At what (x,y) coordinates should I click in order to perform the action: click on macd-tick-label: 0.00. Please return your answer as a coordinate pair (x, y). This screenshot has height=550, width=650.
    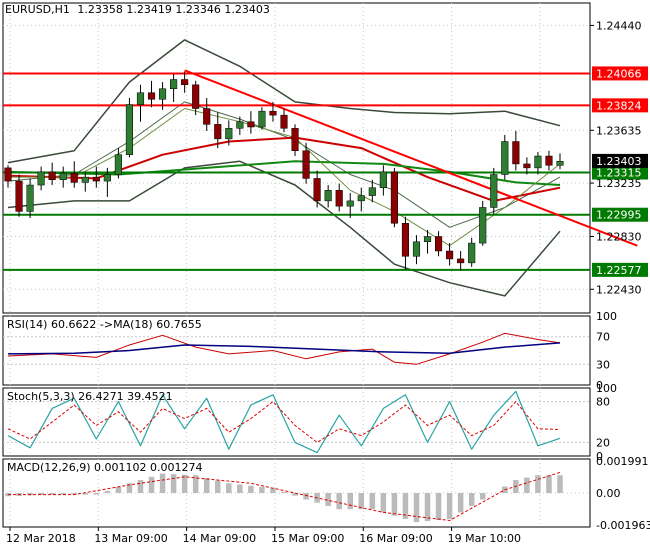
    Looking at the image, I should click on (608, 493).